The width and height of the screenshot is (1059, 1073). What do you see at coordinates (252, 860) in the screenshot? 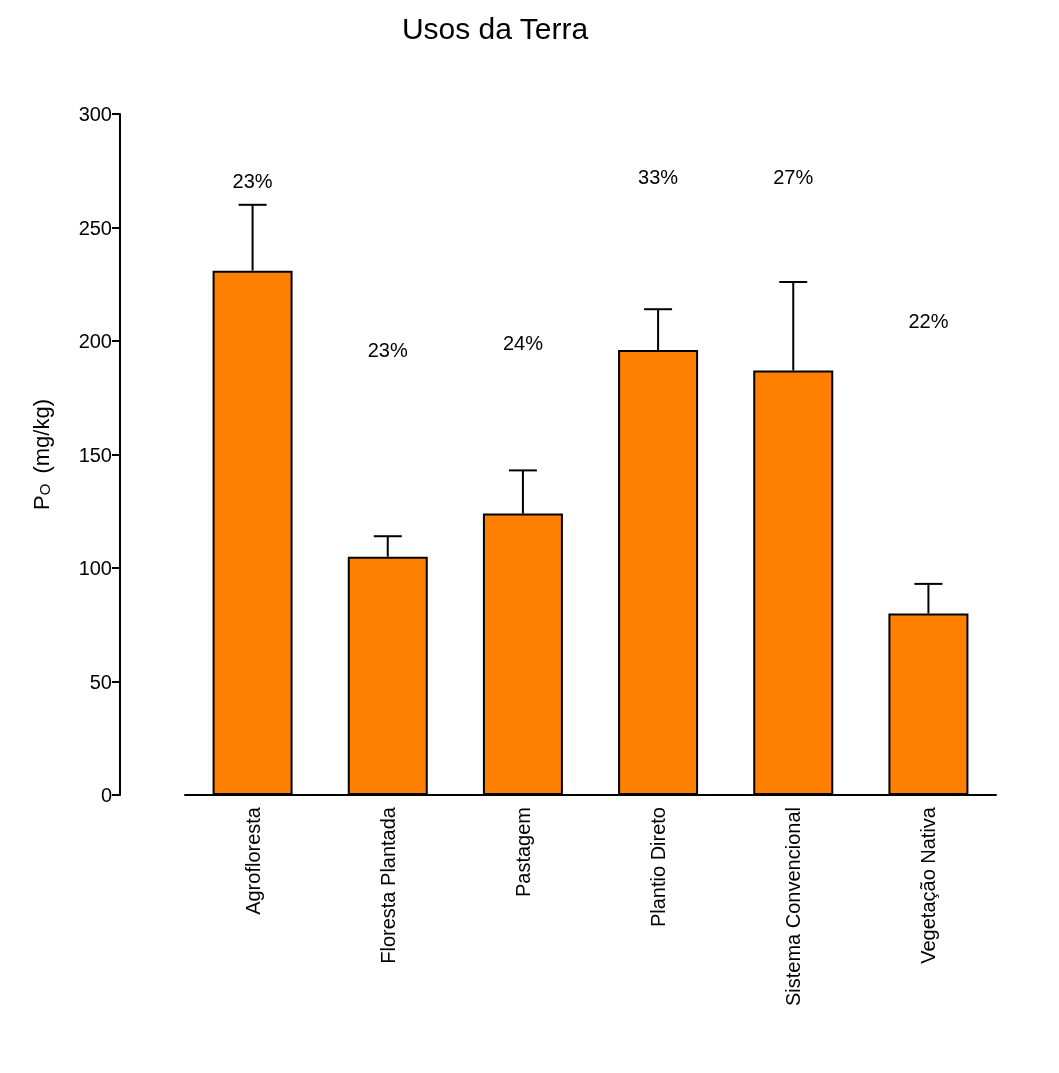
I see `x-tick-label: Agrofloresta` at bounding box center [252, 860].